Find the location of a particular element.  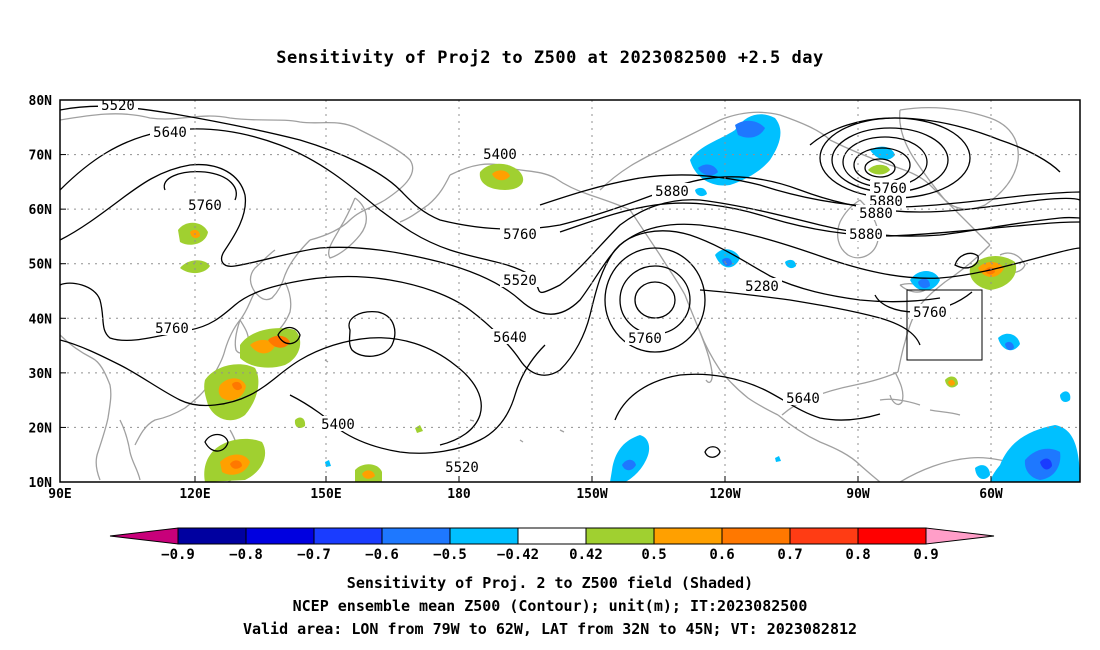

longitude-axis: 90E 120E 150E 180 150W 120W 90W 60W is located at coordinates (525, 489).